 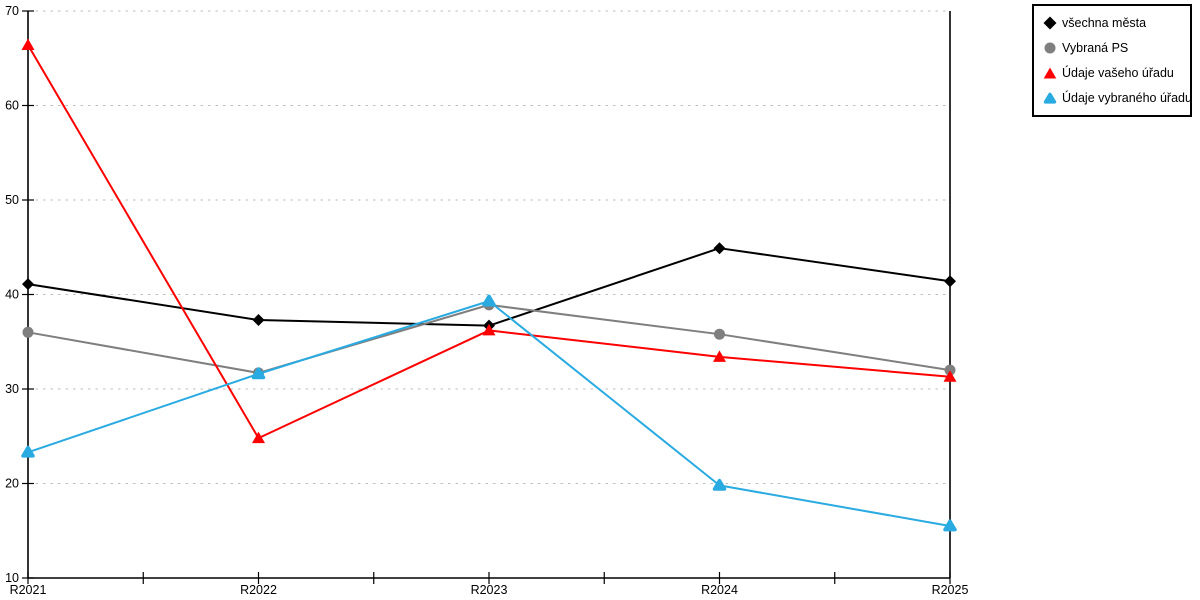 What do you see at coordinates (950, 590) in the screenshot?
I see `x-axis-label: R2025` at bounding box center [950, 590].